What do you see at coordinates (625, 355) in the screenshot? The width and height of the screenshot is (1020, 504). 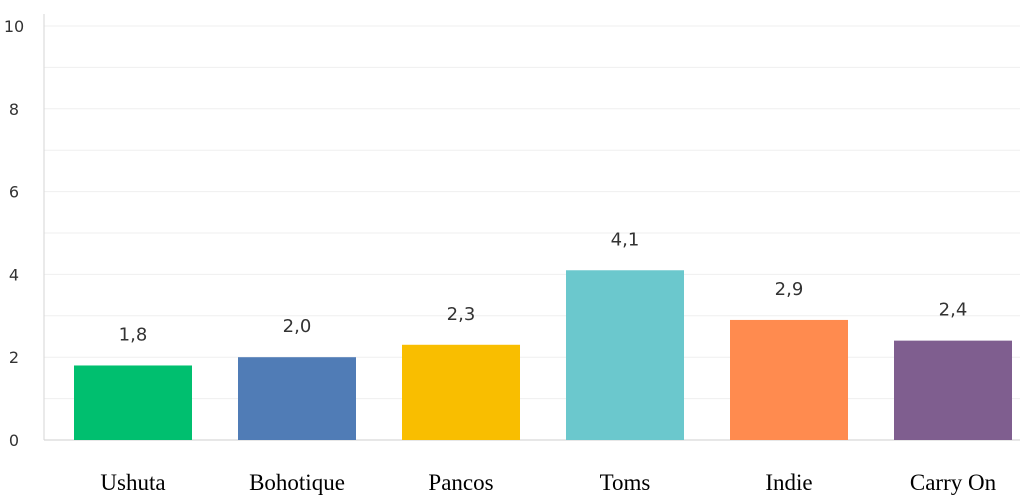 I see `bar-toms` at bounding box center [625, 355].